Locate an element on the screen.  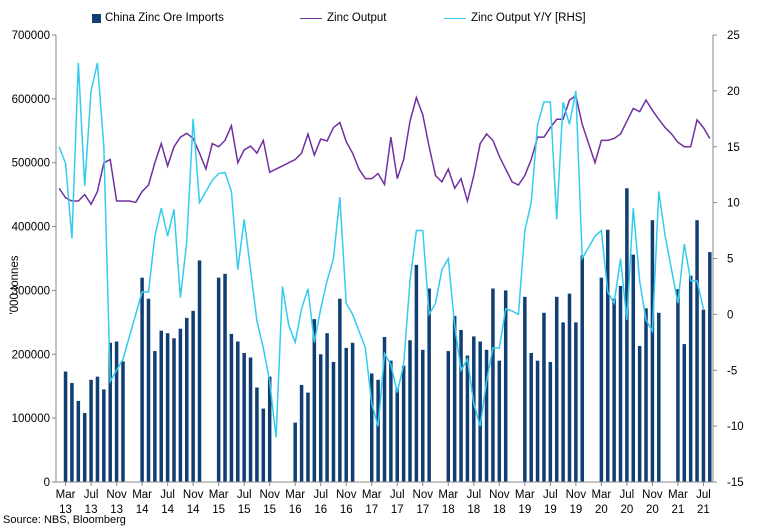
left-tick-label: 0 is located at coordinates (47, 483).